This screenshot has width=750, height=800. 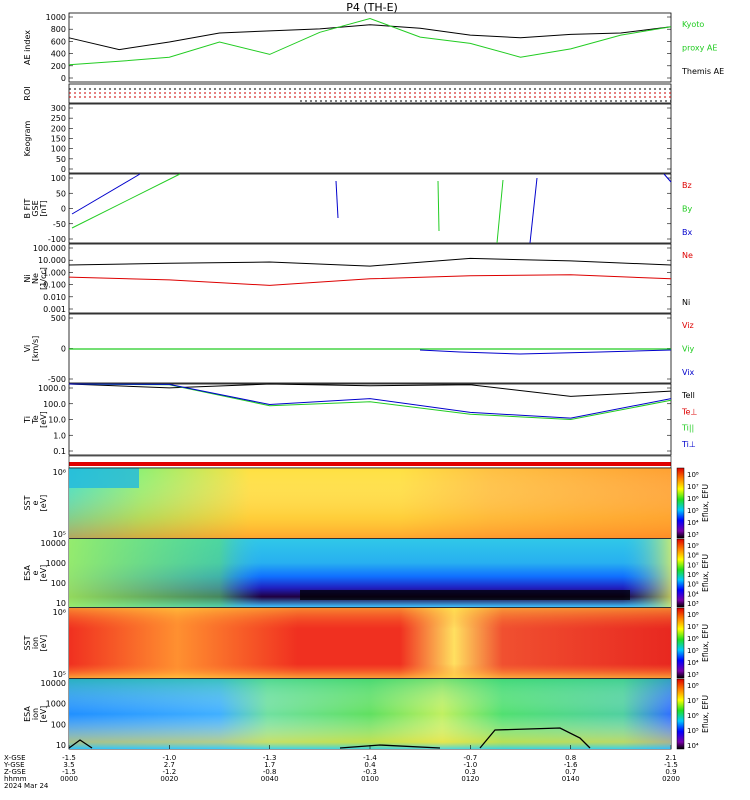 I want to click on footer-row-label: X-GSE, so click(x=15, y=758).